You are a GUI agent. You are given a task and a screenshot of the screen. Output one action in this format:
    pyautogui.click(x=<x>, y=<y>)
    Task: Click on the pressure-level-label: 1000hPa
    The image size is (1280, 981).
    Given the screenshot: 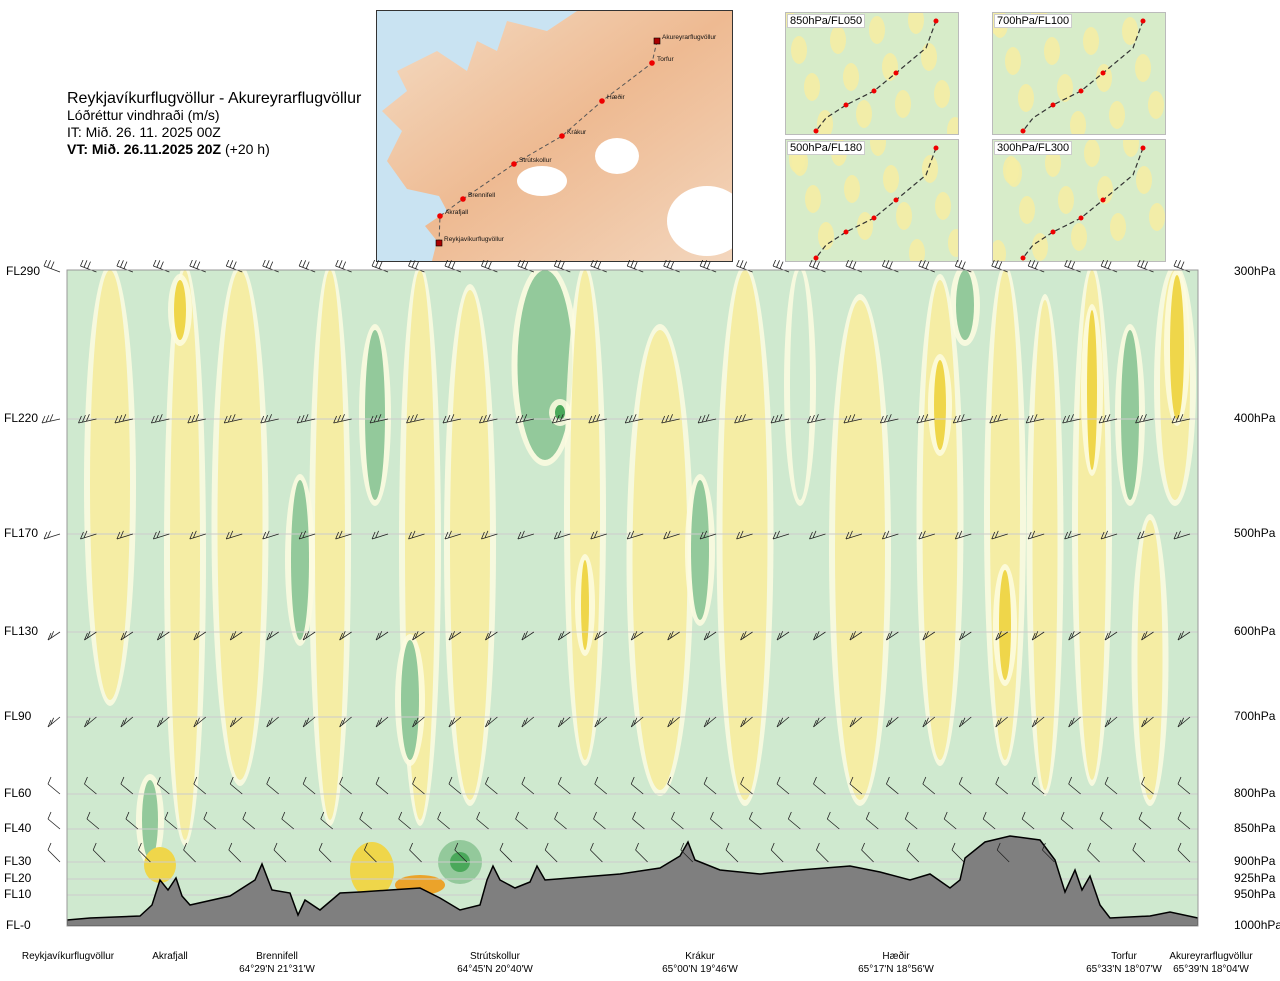 What is the action you would take?
    pyautogui.click(x=1257, y=925)
    